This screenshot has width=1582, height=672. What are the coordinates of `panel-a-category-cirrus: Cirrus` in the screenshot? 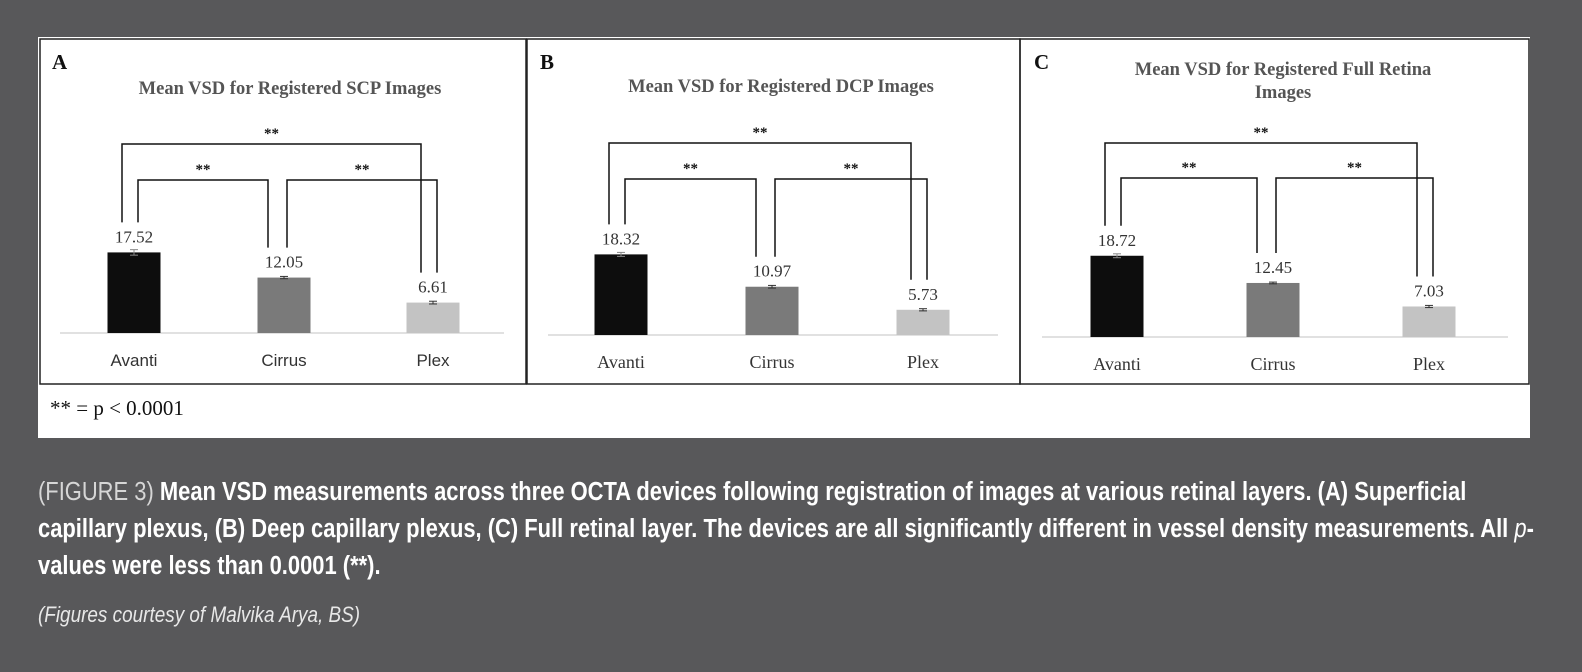 It's located at (283, 360).